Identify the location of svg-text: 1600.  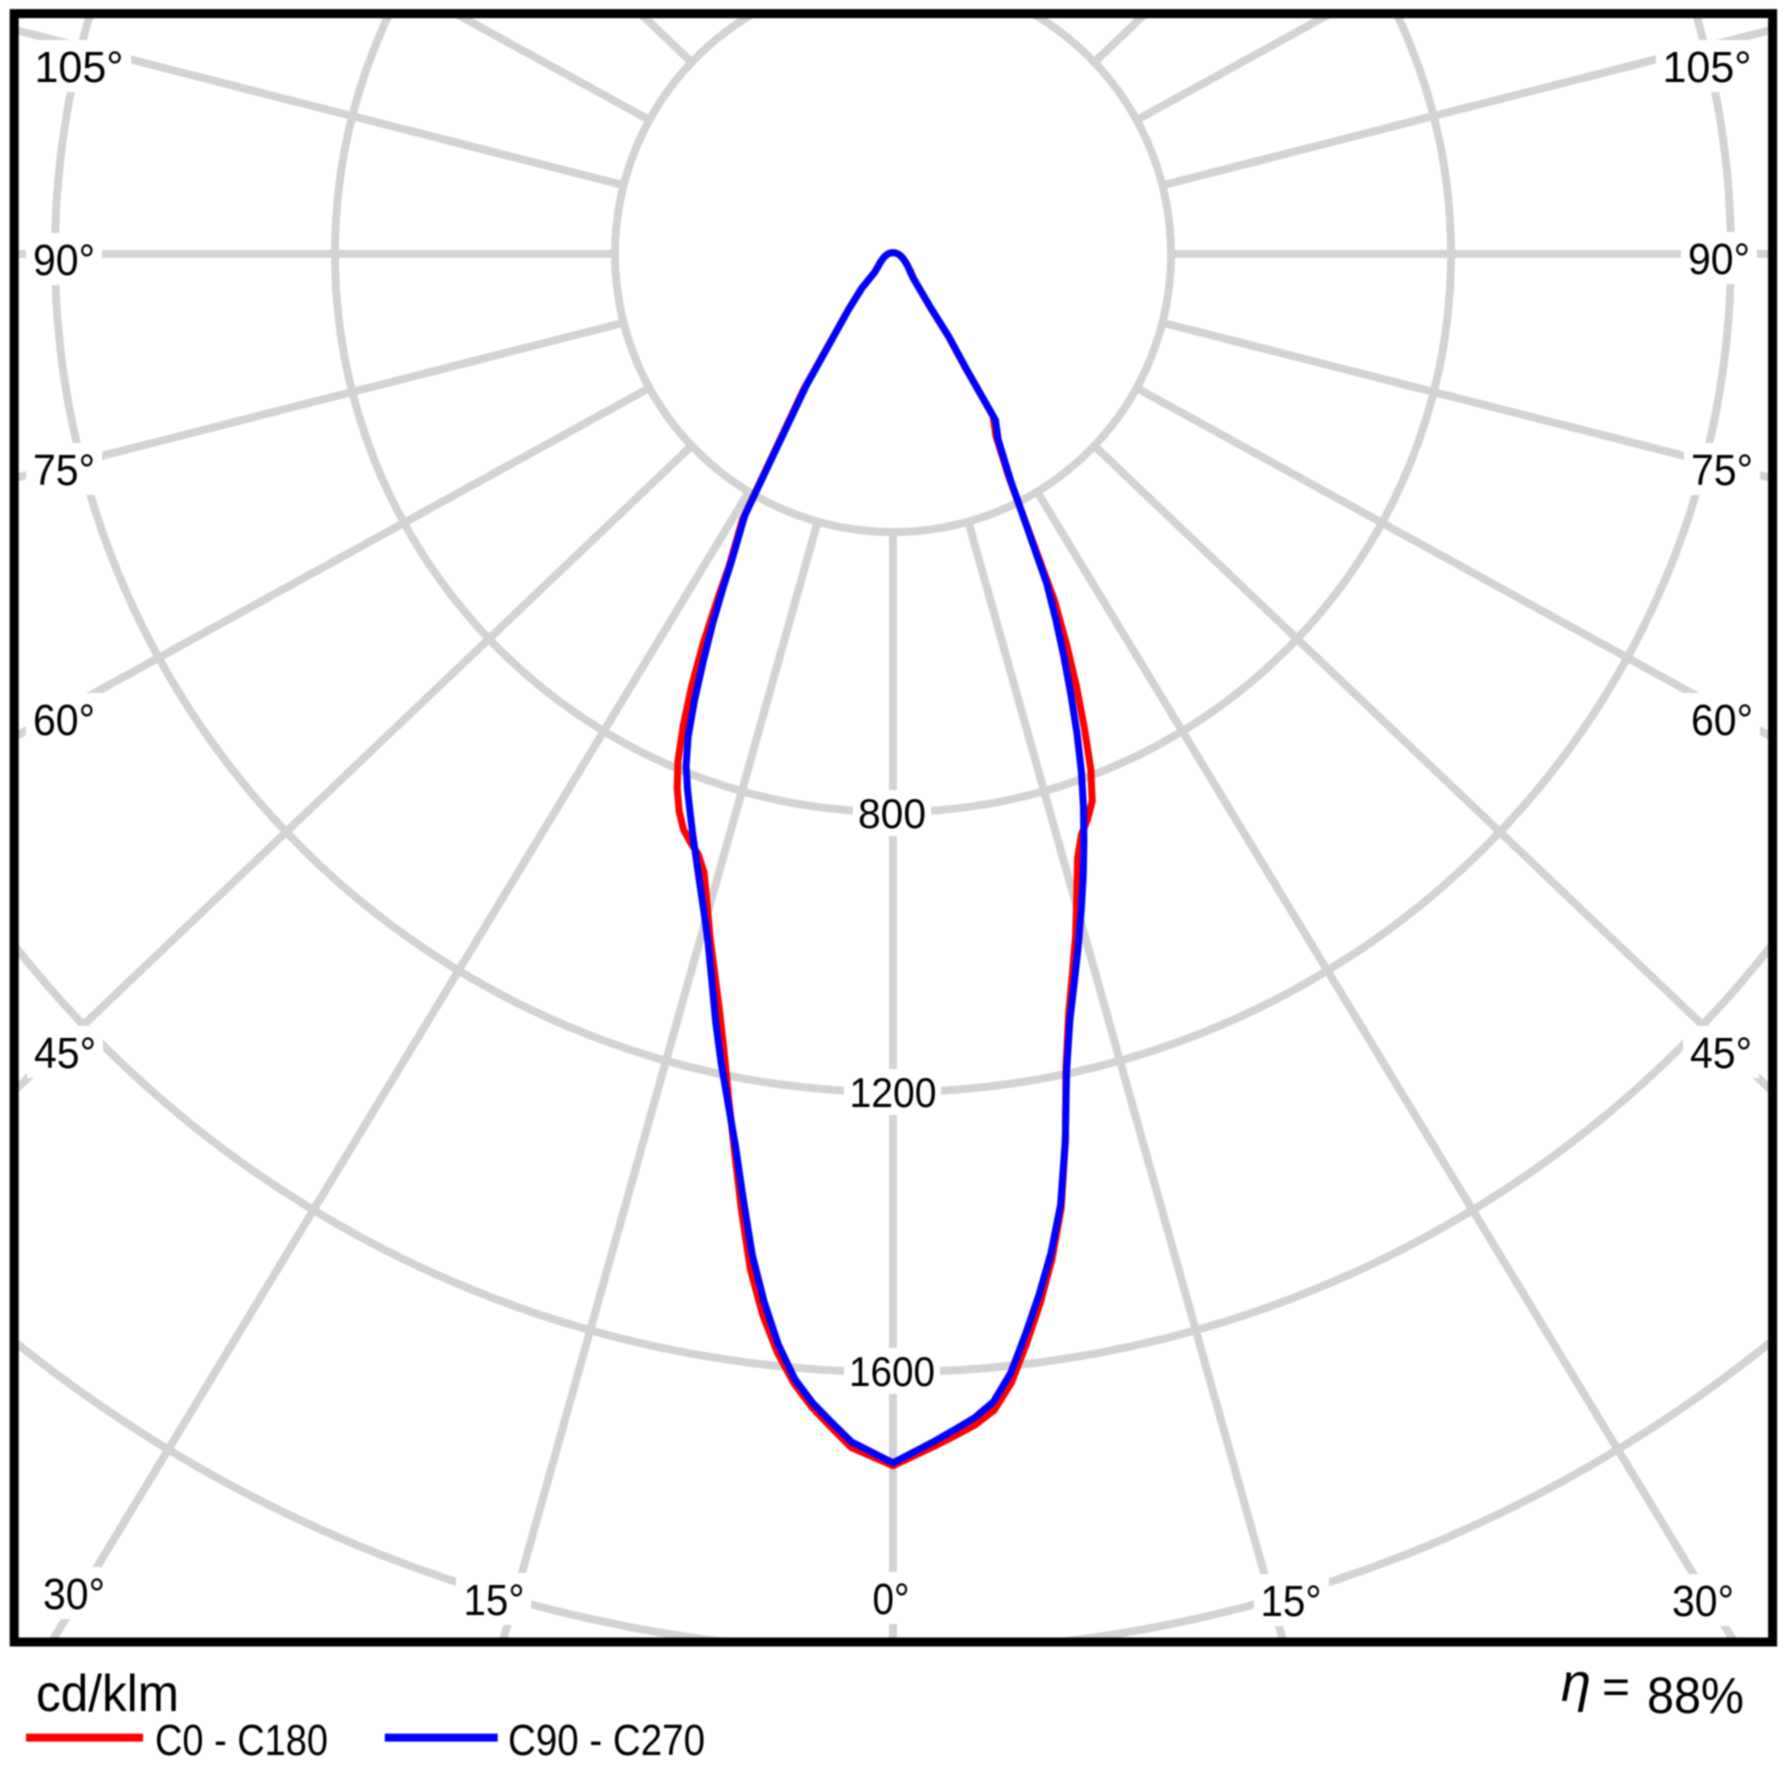
(892, 1371).